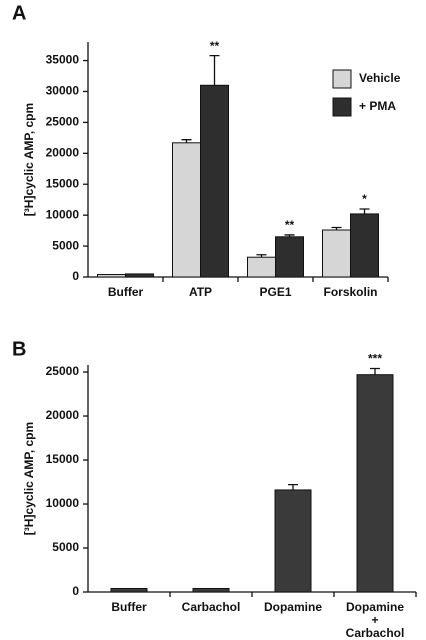 This screenshot has width=426, height=640. What do you see at coordinates (200, 292) in the screenshot?
I see `x-tick-label: ATP` at bounding box center [200, 292].